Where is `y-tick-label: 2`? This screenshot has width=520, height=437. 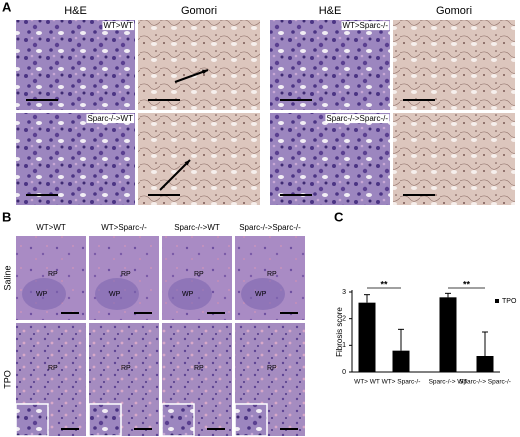 y-tick-label: 2 is located at coordinates (344, 319).